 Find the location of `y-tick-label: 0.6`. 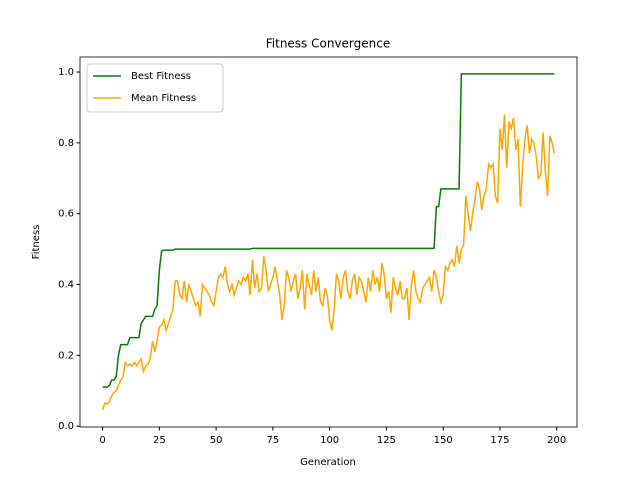

y-tick-label: 0.6 is located at coordinates (66, 214).